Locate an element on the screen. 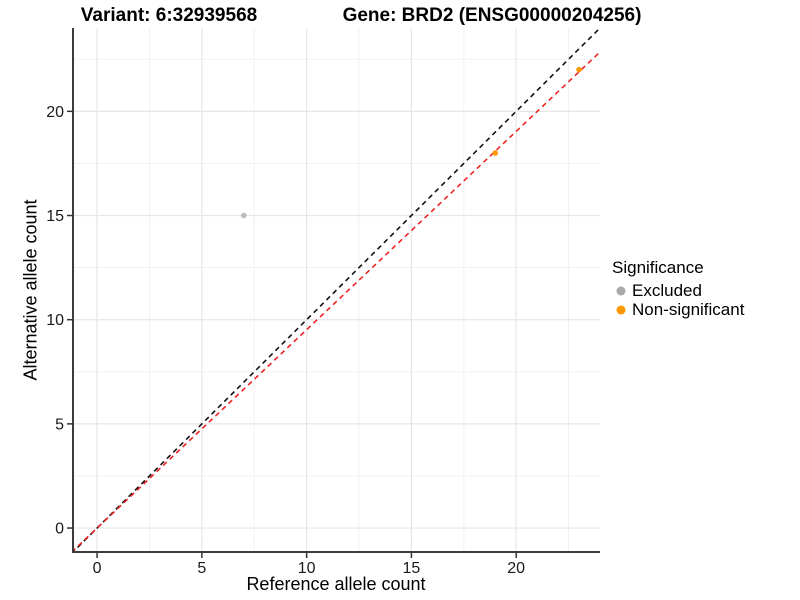  y-tick-label: 15 is located at coordinates (55, 216).